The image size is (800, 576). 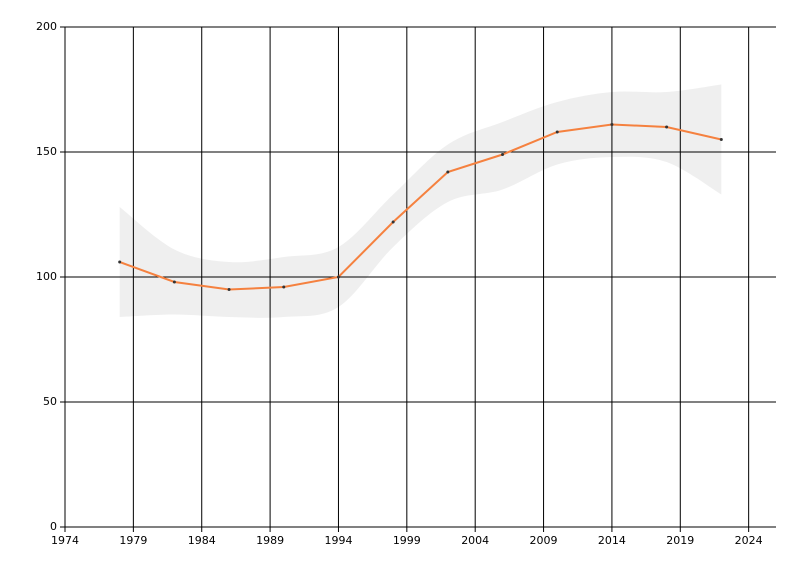 I want to click on x-tick-label: 2019, so click(x=680, y=540).